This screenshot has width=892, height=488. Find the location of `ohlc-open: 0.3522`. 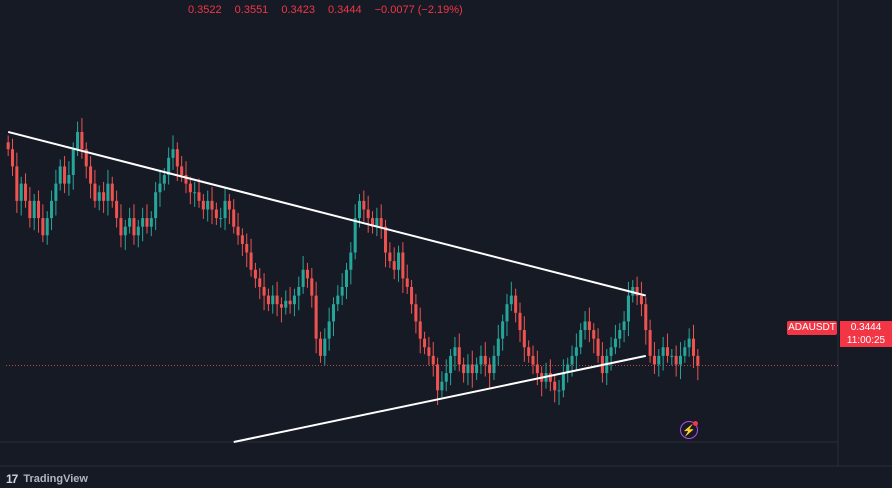

ohlc-open: 0.3522 is located at coordinates (205, 10).